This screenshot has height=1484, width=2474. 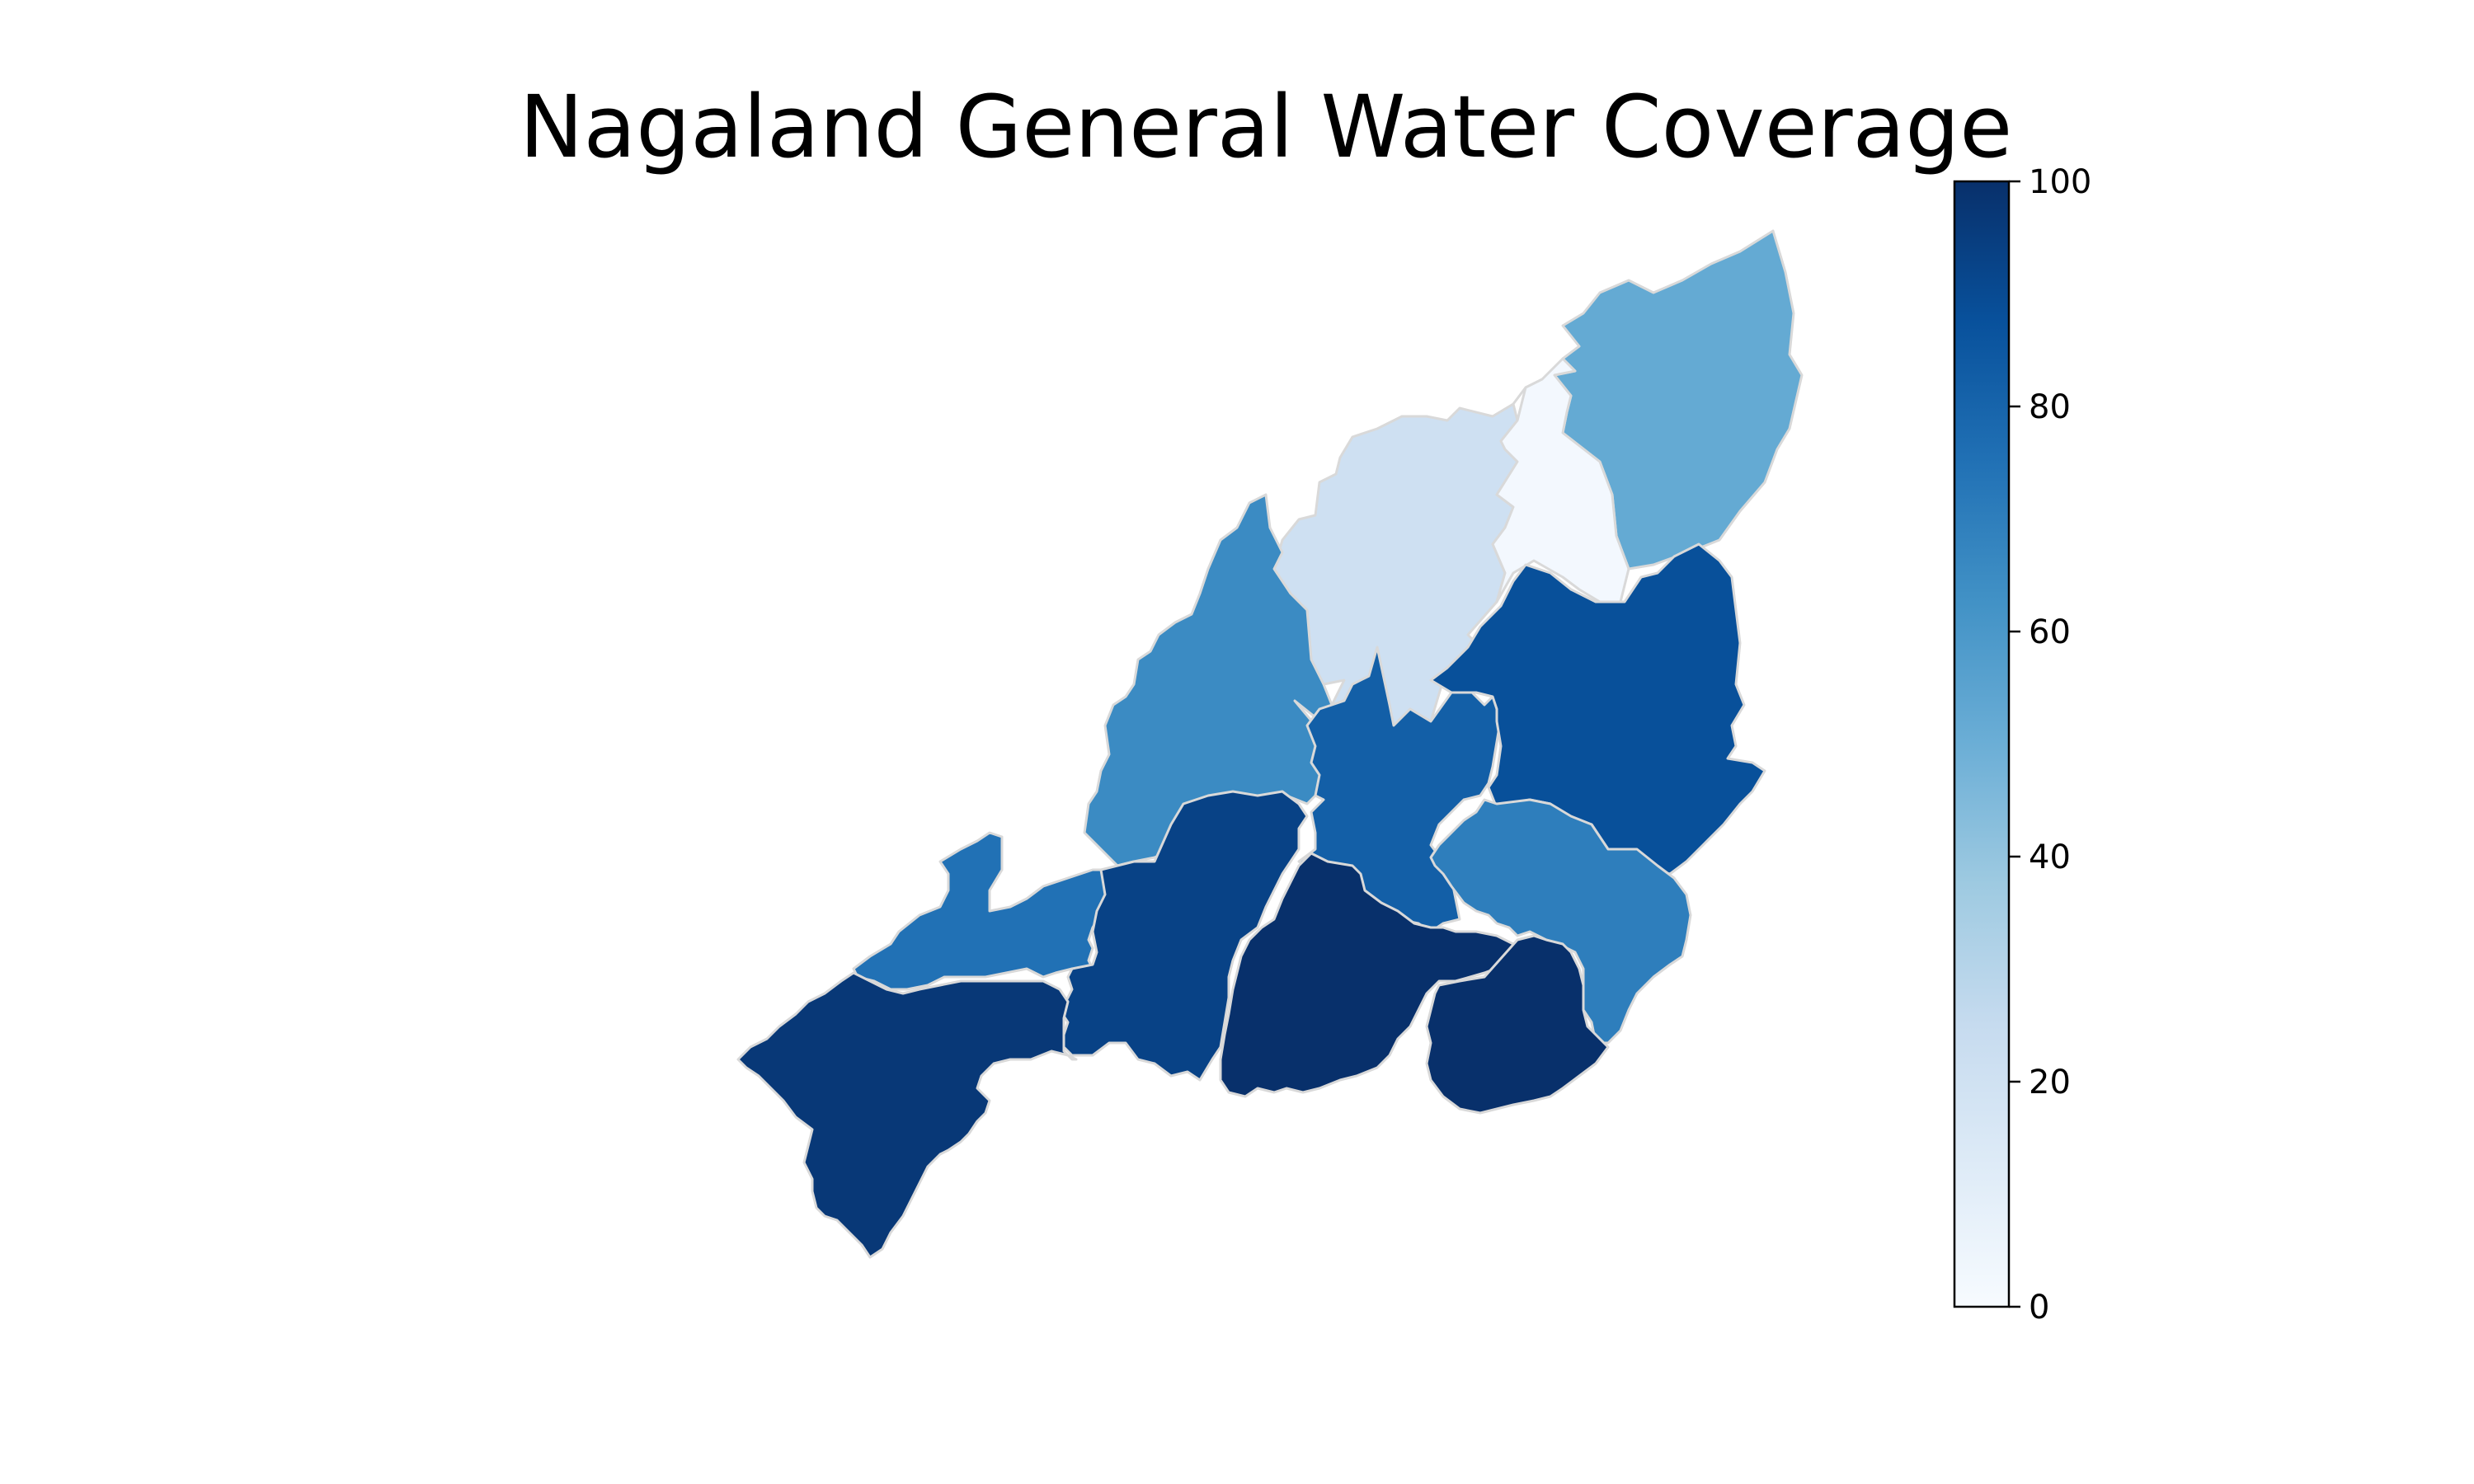 I want to click on colorbar-gradient, so click(x=1982, y=744).